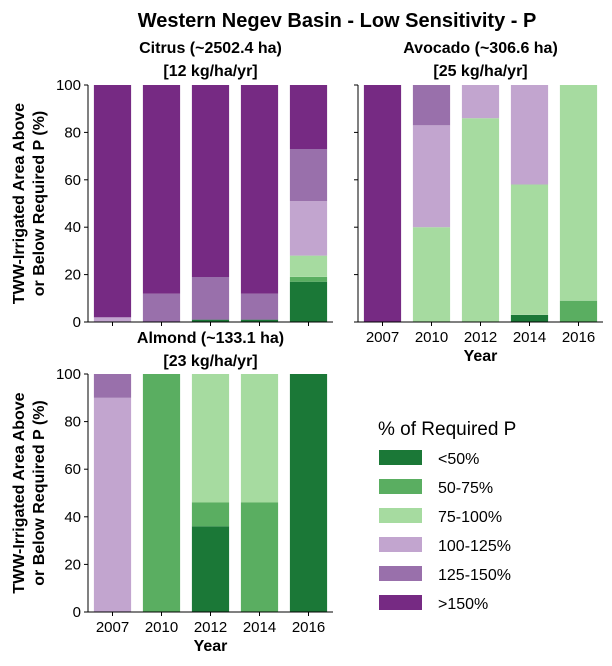 Image resolution: width=612 pixels, height=666 pixels. What do you see at coordinates (474, 575) in the screenshot?
I see `legend-label: 125-150%` at bounding box center [474, 575].